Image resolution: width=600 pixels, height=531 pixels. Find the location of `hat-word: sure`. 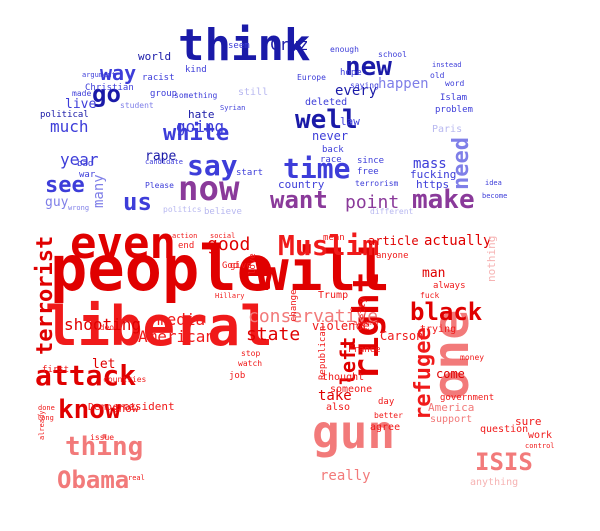

hat-word: sure is located at coordinates (528, 421).